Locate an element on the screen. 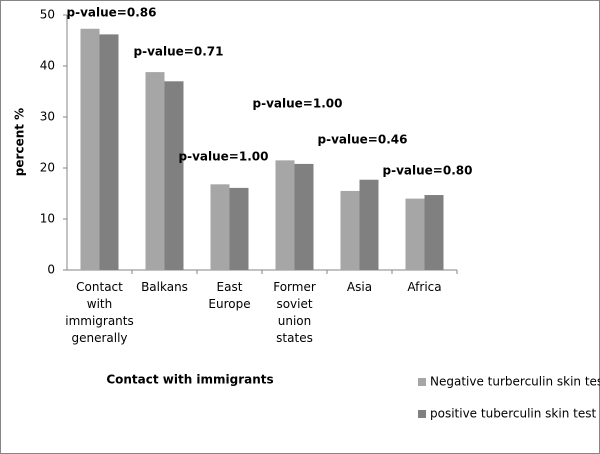 The width and height of the screenshot is (600, 454). annotation: p-value=0.80 is located at coordinates (428, 171).